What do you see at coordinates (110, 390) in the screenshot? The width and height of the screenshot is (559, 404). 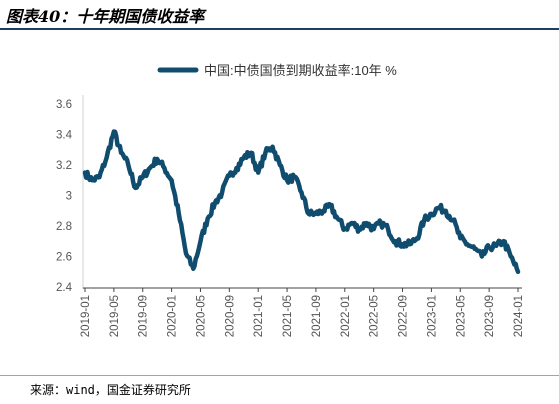 I see `source-note: 来源：wind，国金证券研究所` at bounding box center [110, 390].